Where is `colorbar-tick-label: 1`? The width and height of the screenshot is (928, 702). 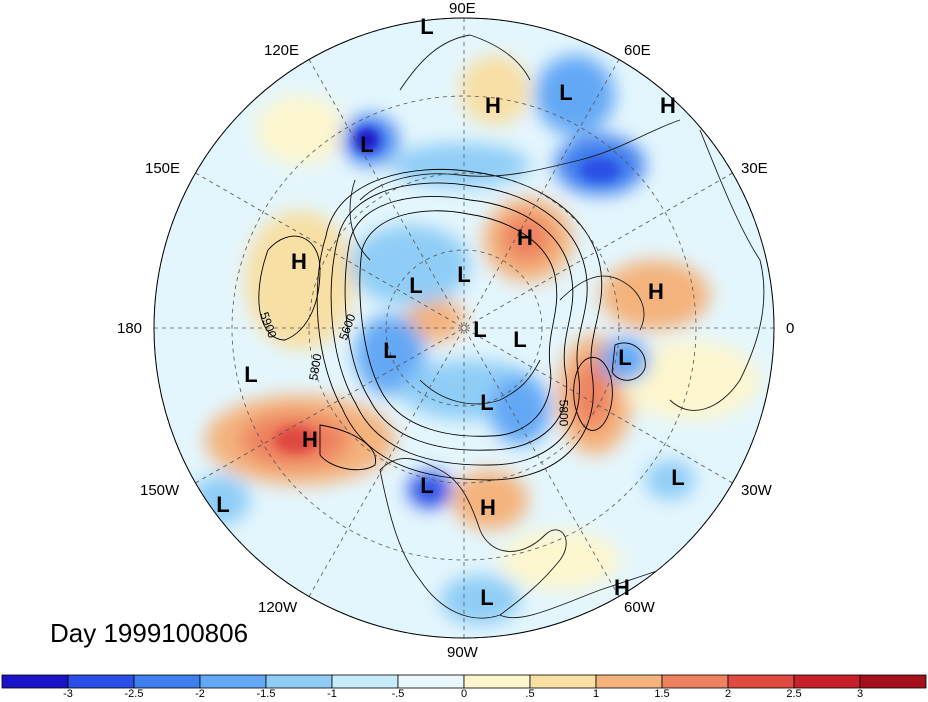
colorbar-tick-label: 1 is located at coordinates (596, 694).